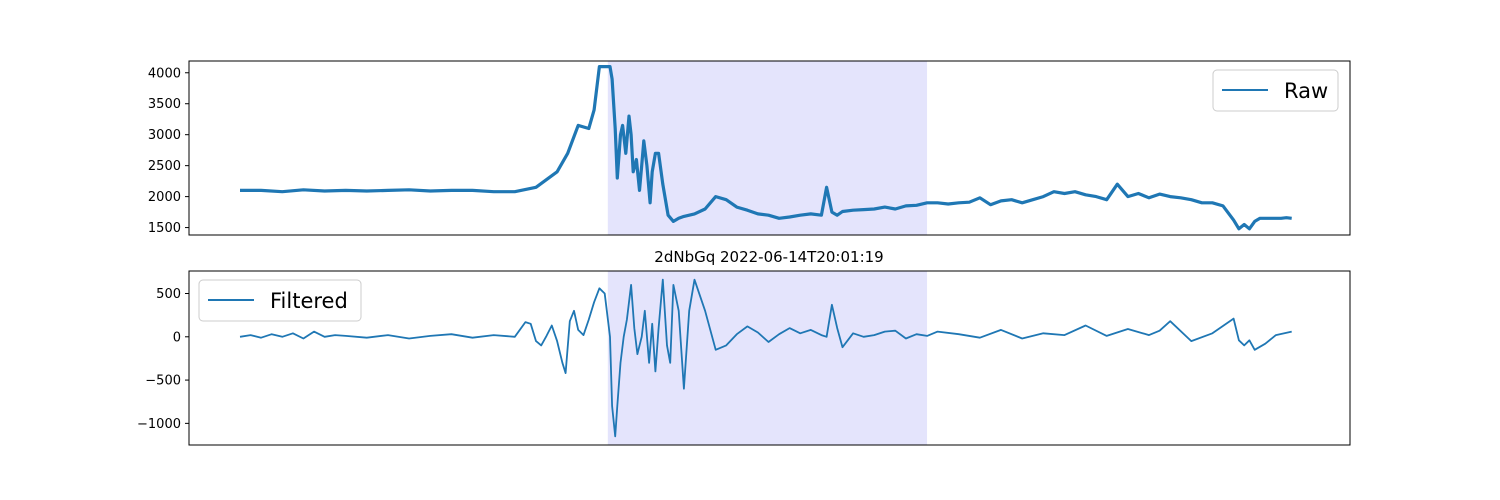 The image size is (1500, 500). I want to click on filtered-legend-box, so click(280, 300).